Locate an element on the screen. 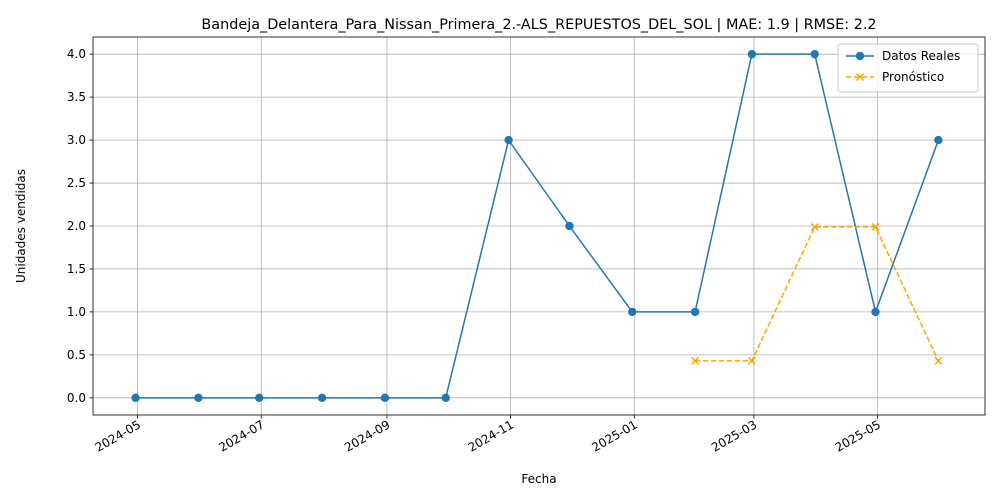  legend-item: Datos Reales is located at coordinates (903, 56).